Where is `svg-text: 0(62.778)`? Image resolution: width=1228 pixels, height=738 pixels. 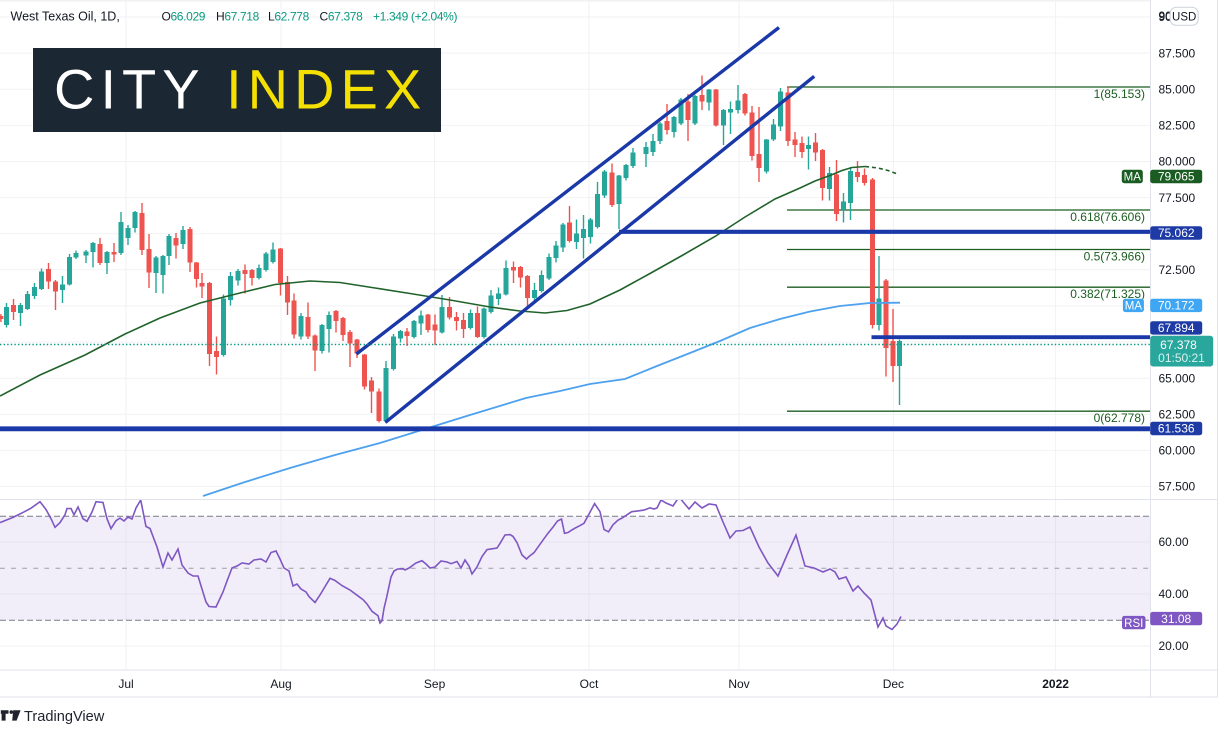
svg-text: 0(62.778) is located at coordinates (1119, 418).